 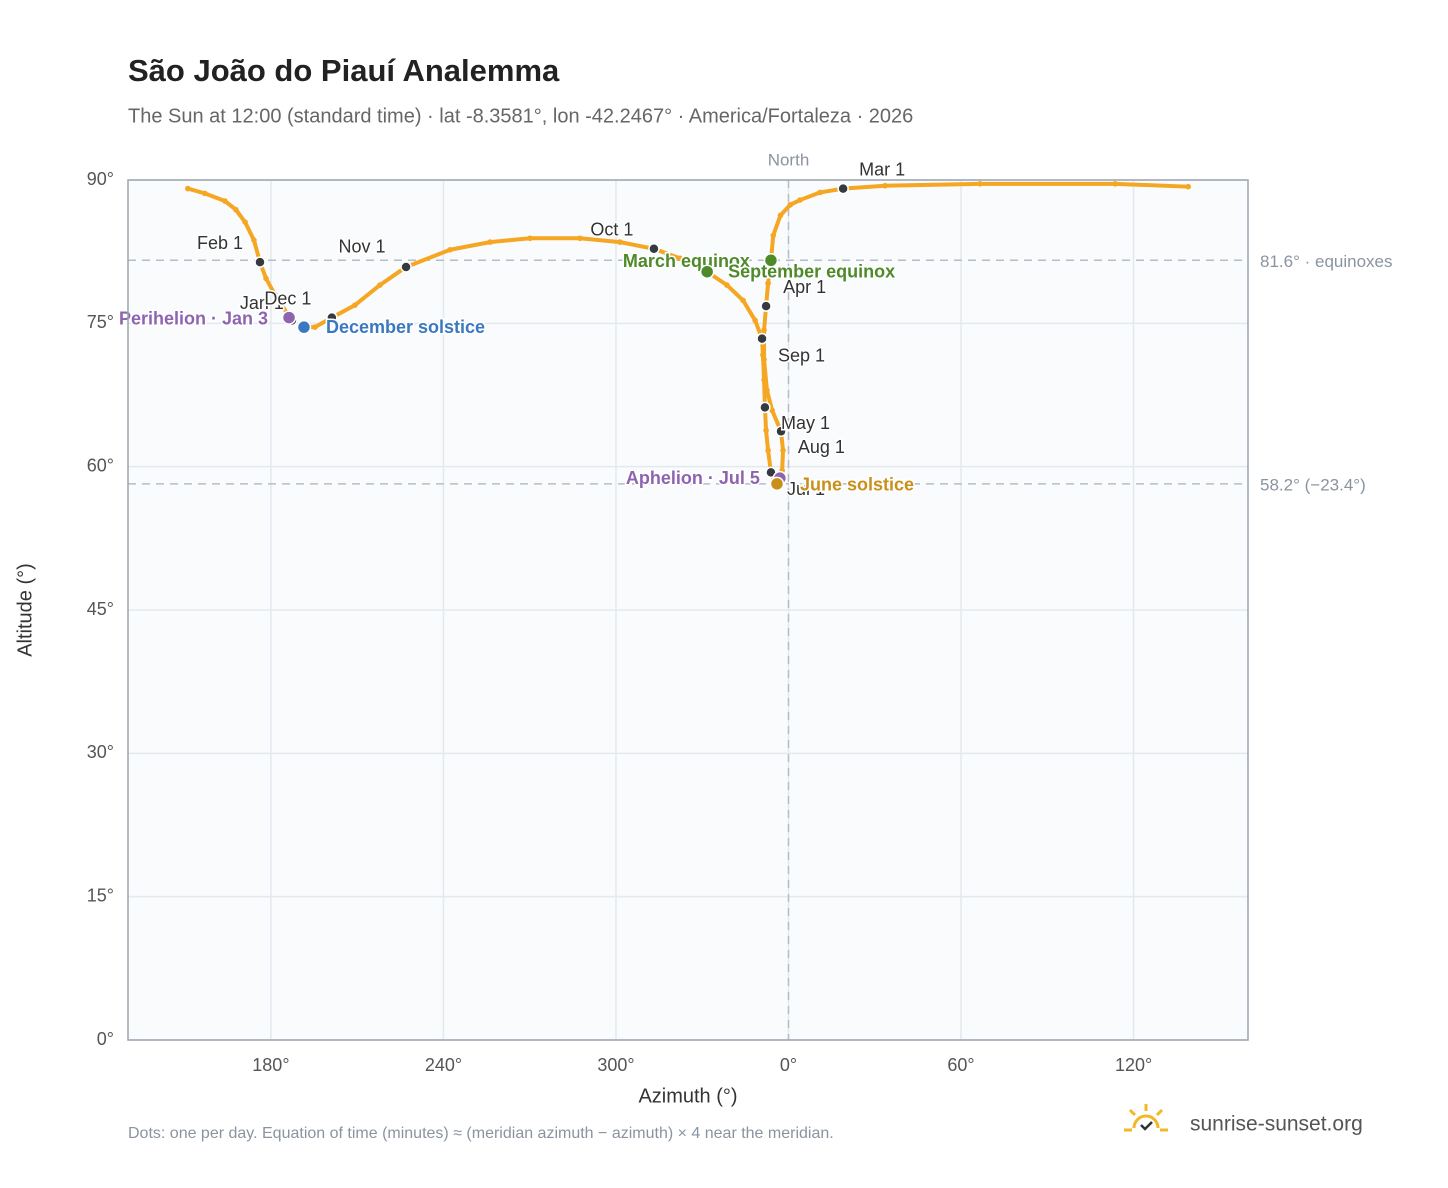 What do you see at coordinates (100, 752) in the screenshot?
I see `y-tick-label: 30°` at bounding box center [100, 752].